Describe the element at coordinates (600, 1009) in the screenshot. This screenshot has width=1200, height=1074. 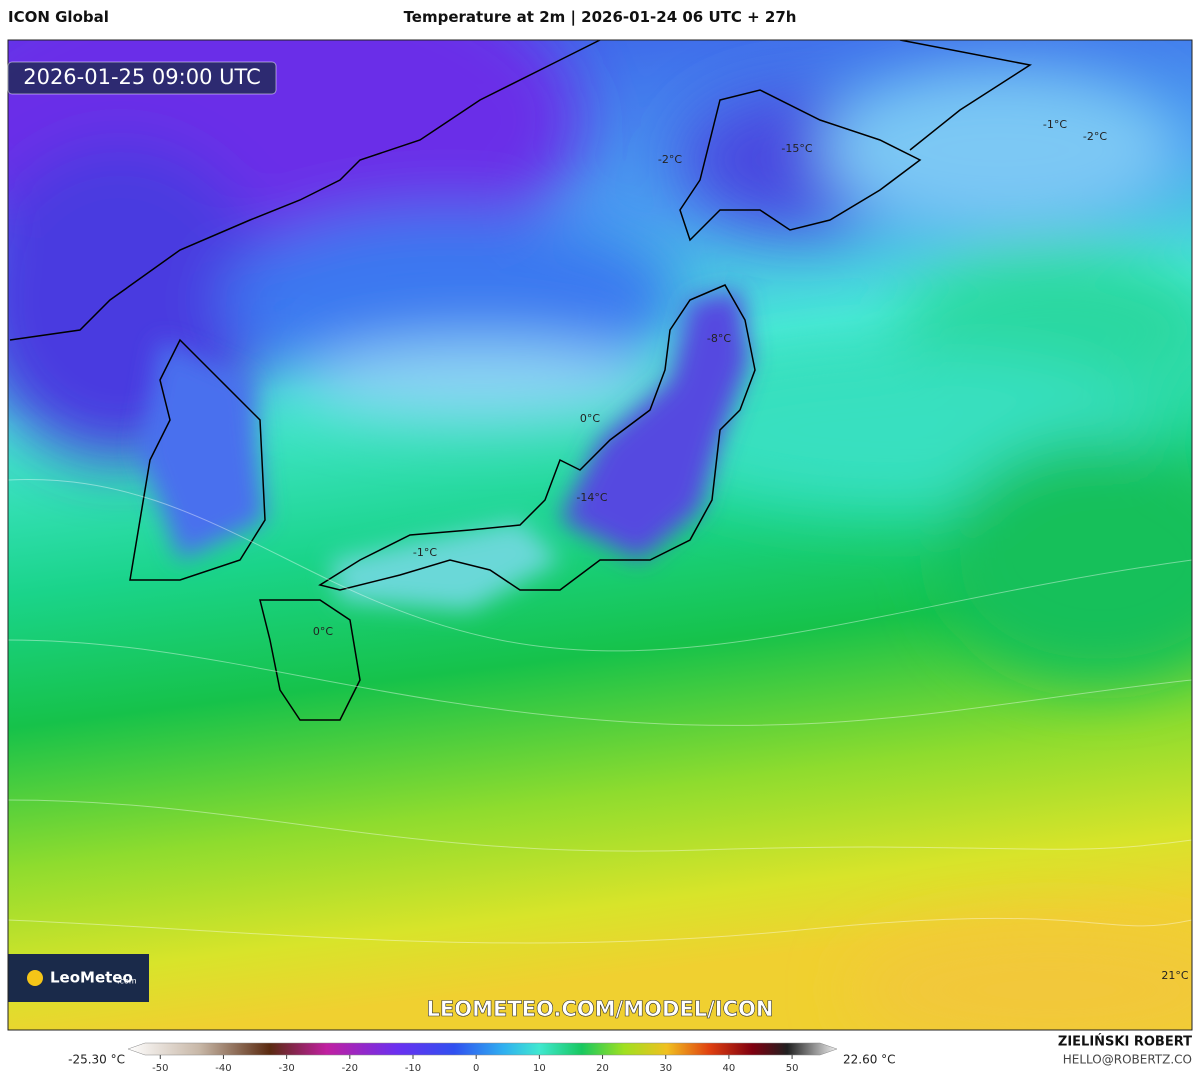
I see `watermark: LEOMETEO.COM/MODEL/ICON` at that location.